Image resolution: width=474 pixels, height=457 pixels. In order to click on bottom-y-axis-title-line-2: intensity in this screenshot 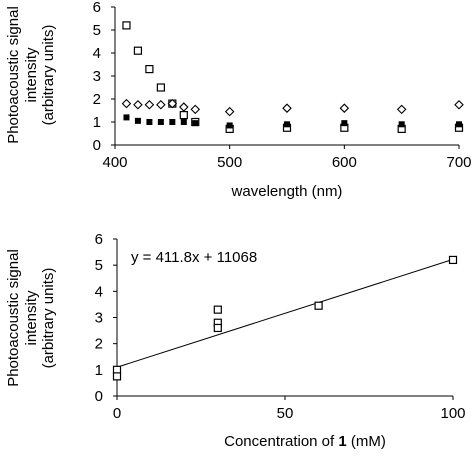, I will do `click(31, 318)`.